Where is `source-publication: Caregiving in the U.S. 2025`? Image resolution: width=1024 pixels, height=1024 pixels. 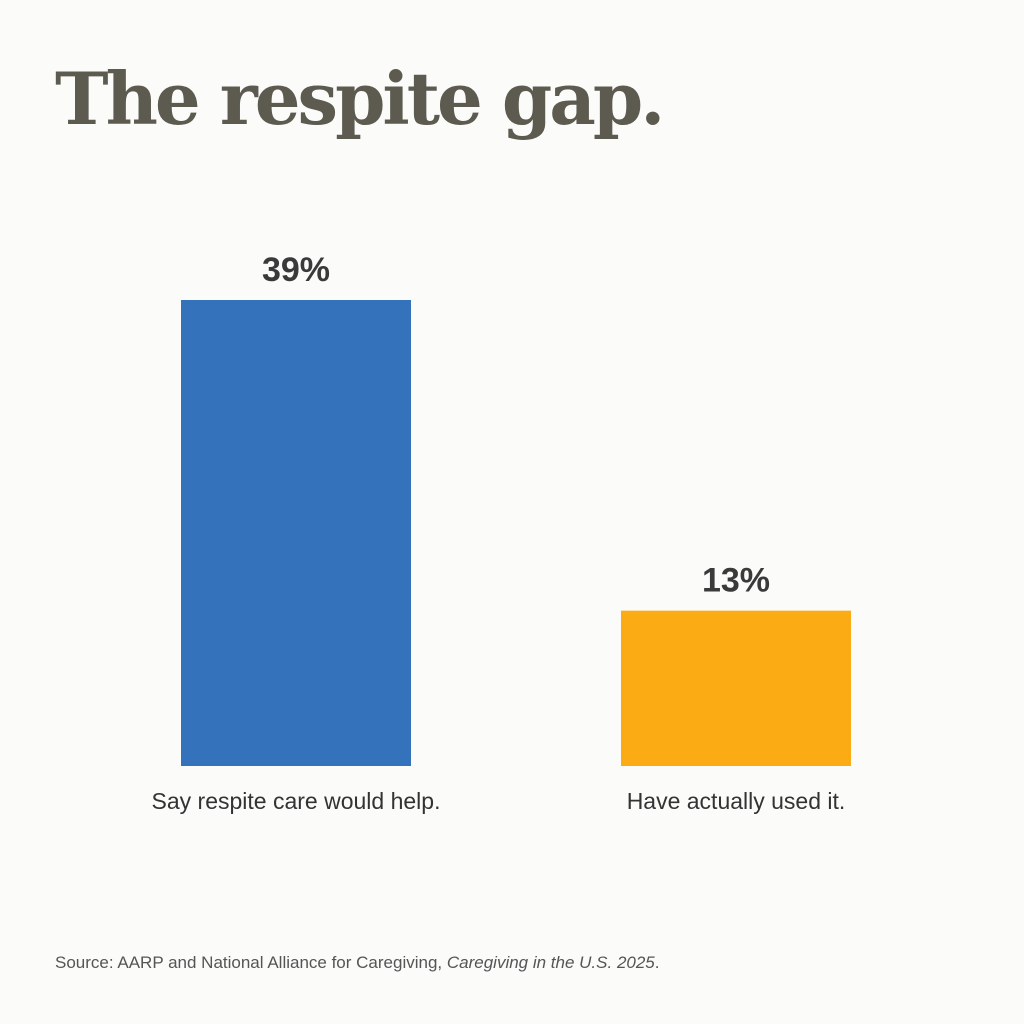
source-publication: Caregiving in the U.S. 2025 is located at coordinates (550, 962).